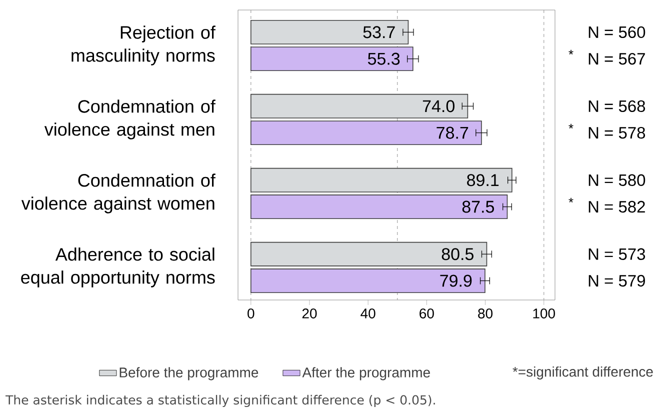 Image resolution: width=670 pixels, height=412 pixels. I want to click on y-tick-label: Condemnation of violence against women, so click(118, 194).